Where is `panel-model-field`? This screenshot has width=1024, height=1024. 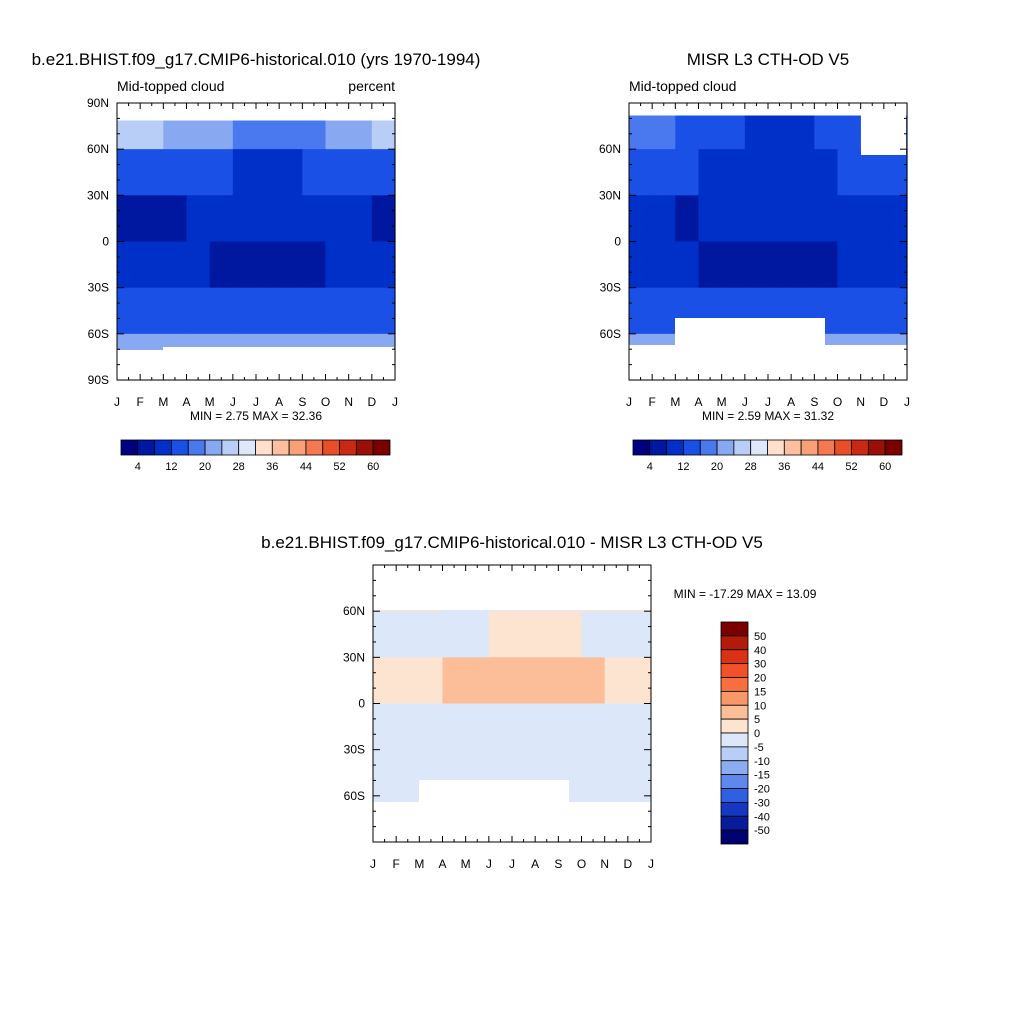 panel-model-field is located at coordinates (256, 242).